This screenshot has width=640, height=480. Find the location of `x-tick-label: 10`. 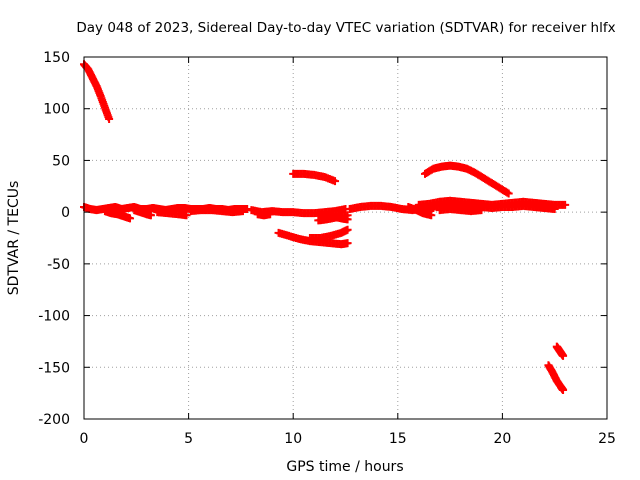

x-tick-label: 10 is located at coordinates (293, 439).